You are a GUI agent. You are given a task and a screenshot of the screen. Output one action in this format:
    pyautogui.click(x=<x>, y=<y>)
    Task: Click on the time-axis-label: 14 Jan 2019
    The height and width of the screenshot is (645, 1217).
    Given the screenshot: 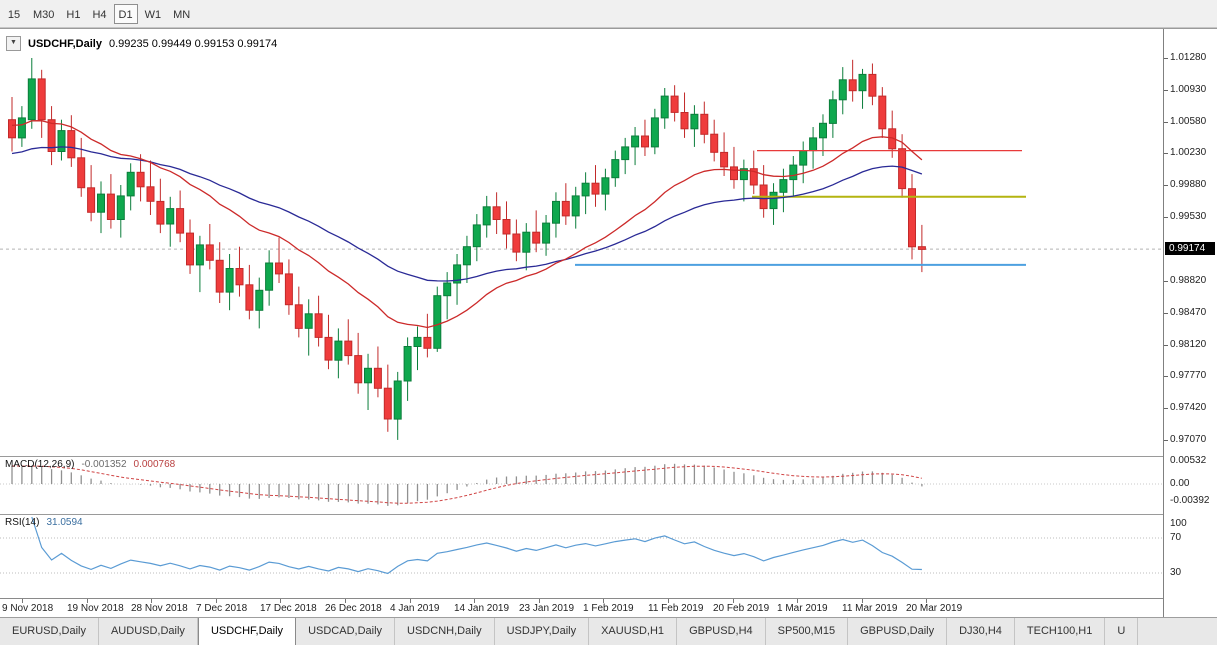 What is the action you would take?
    pyautogui.click(x=482, y=608)
    